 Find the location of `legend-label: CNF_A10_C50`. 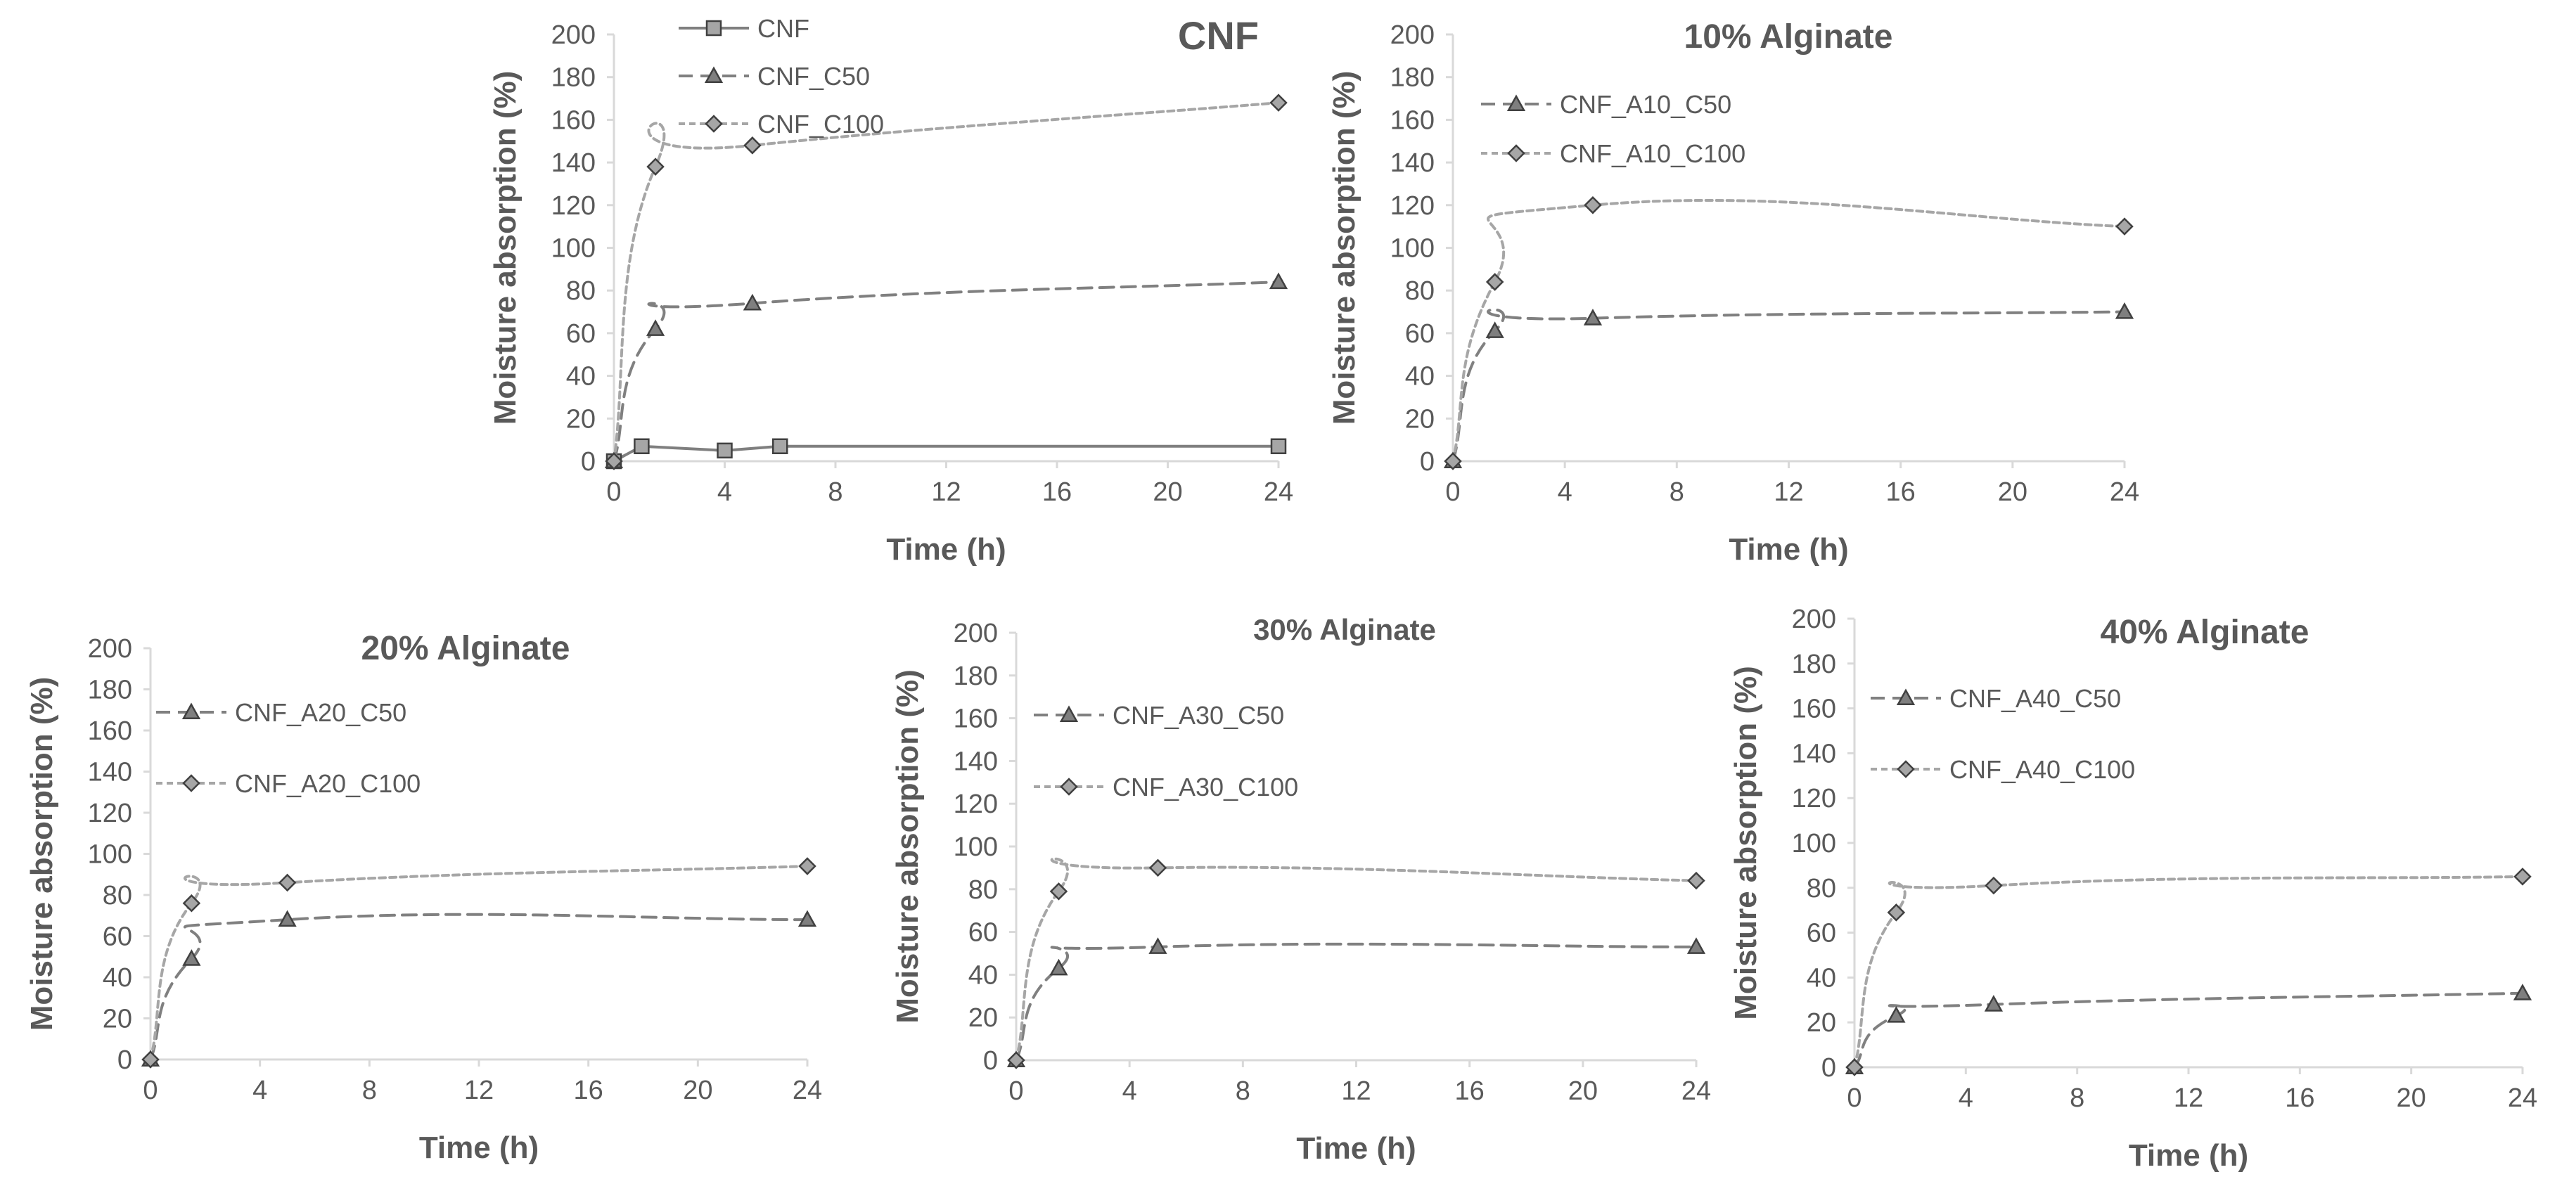

legend-label: CNF_A10_C50 is located at coordinates (1645, 104).